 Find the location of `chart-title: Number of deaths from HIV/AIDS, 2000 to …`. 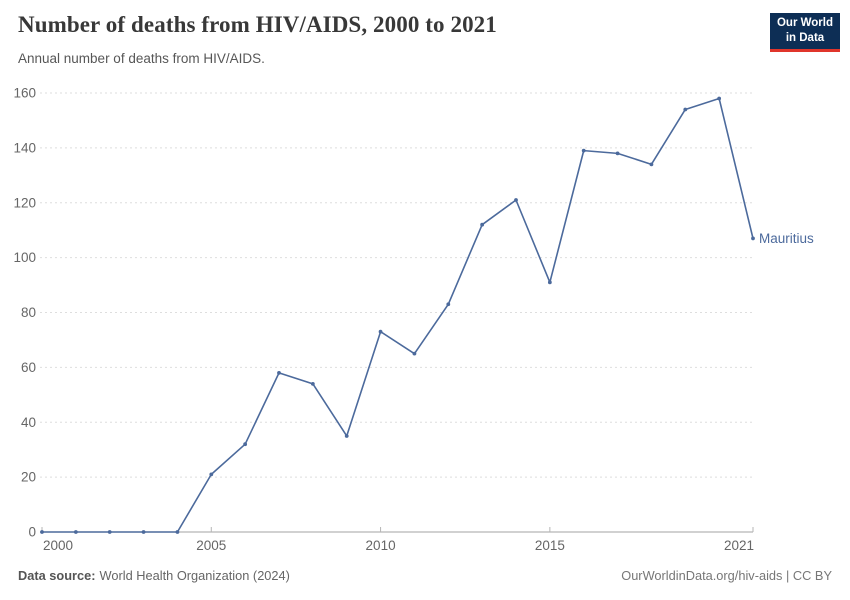

chart-title: Number of deaths from HIV/AIDS, 2000 to … is located at coordinates (257, 24).